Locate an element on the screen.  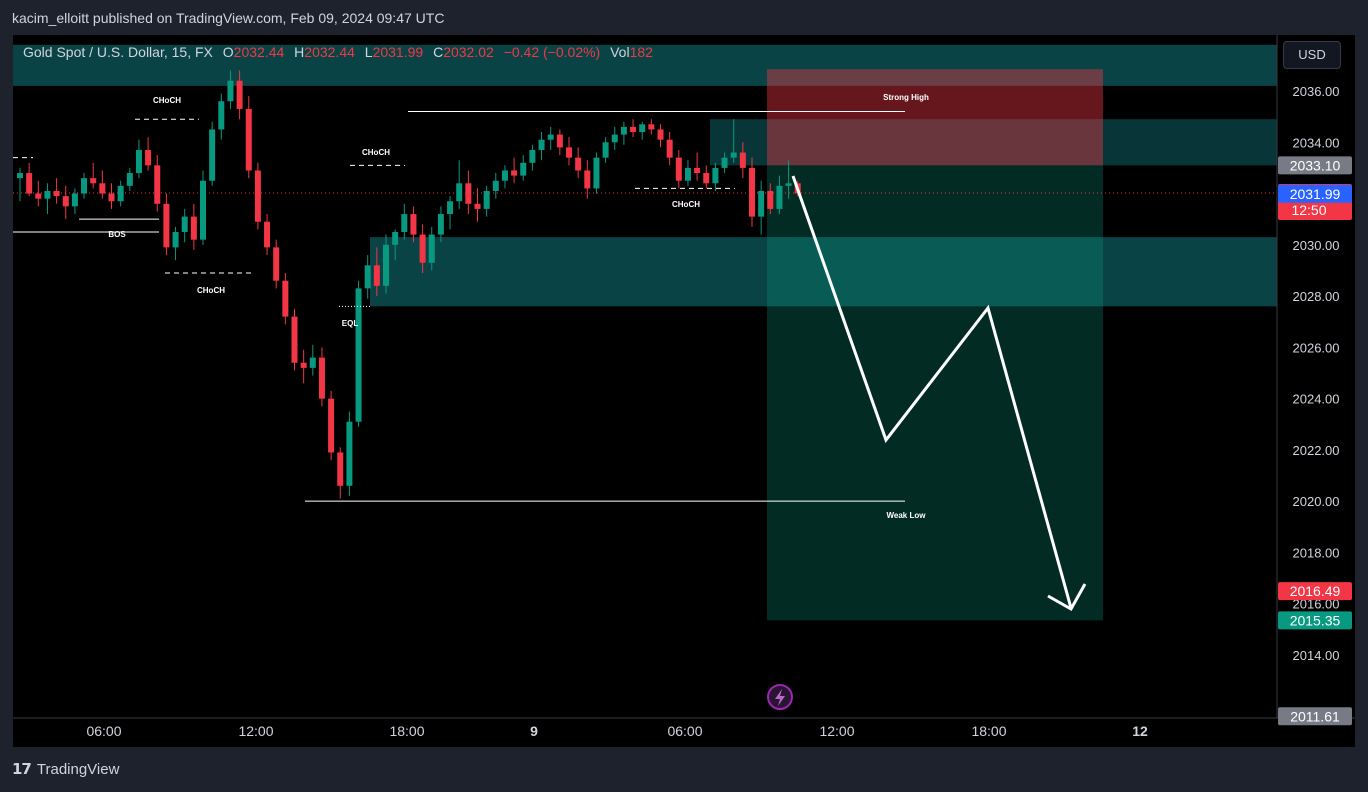
eql-label: EQL is located at coordinates (350, 323).